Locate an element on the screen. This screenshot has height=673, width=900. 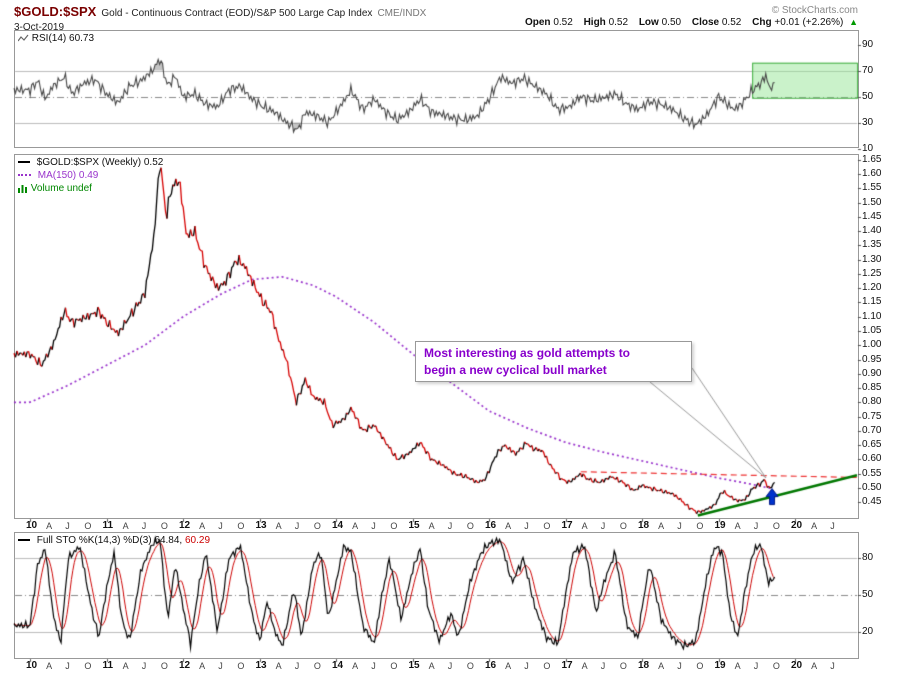
price-y-tick-label: 0.55 is located at coordinates (872, 473).